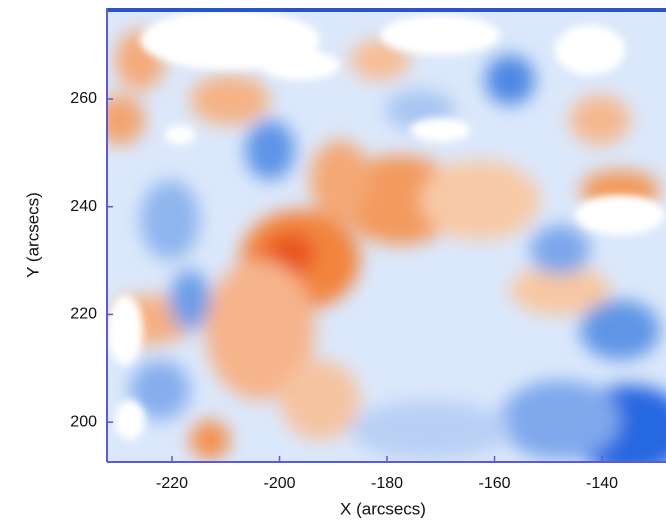 This screenshot has width=666, height=522. What do you see at coordinates (387, 483) in the screenshot?
I see `x-tick-label: -180` at bounding box center [387, 483].